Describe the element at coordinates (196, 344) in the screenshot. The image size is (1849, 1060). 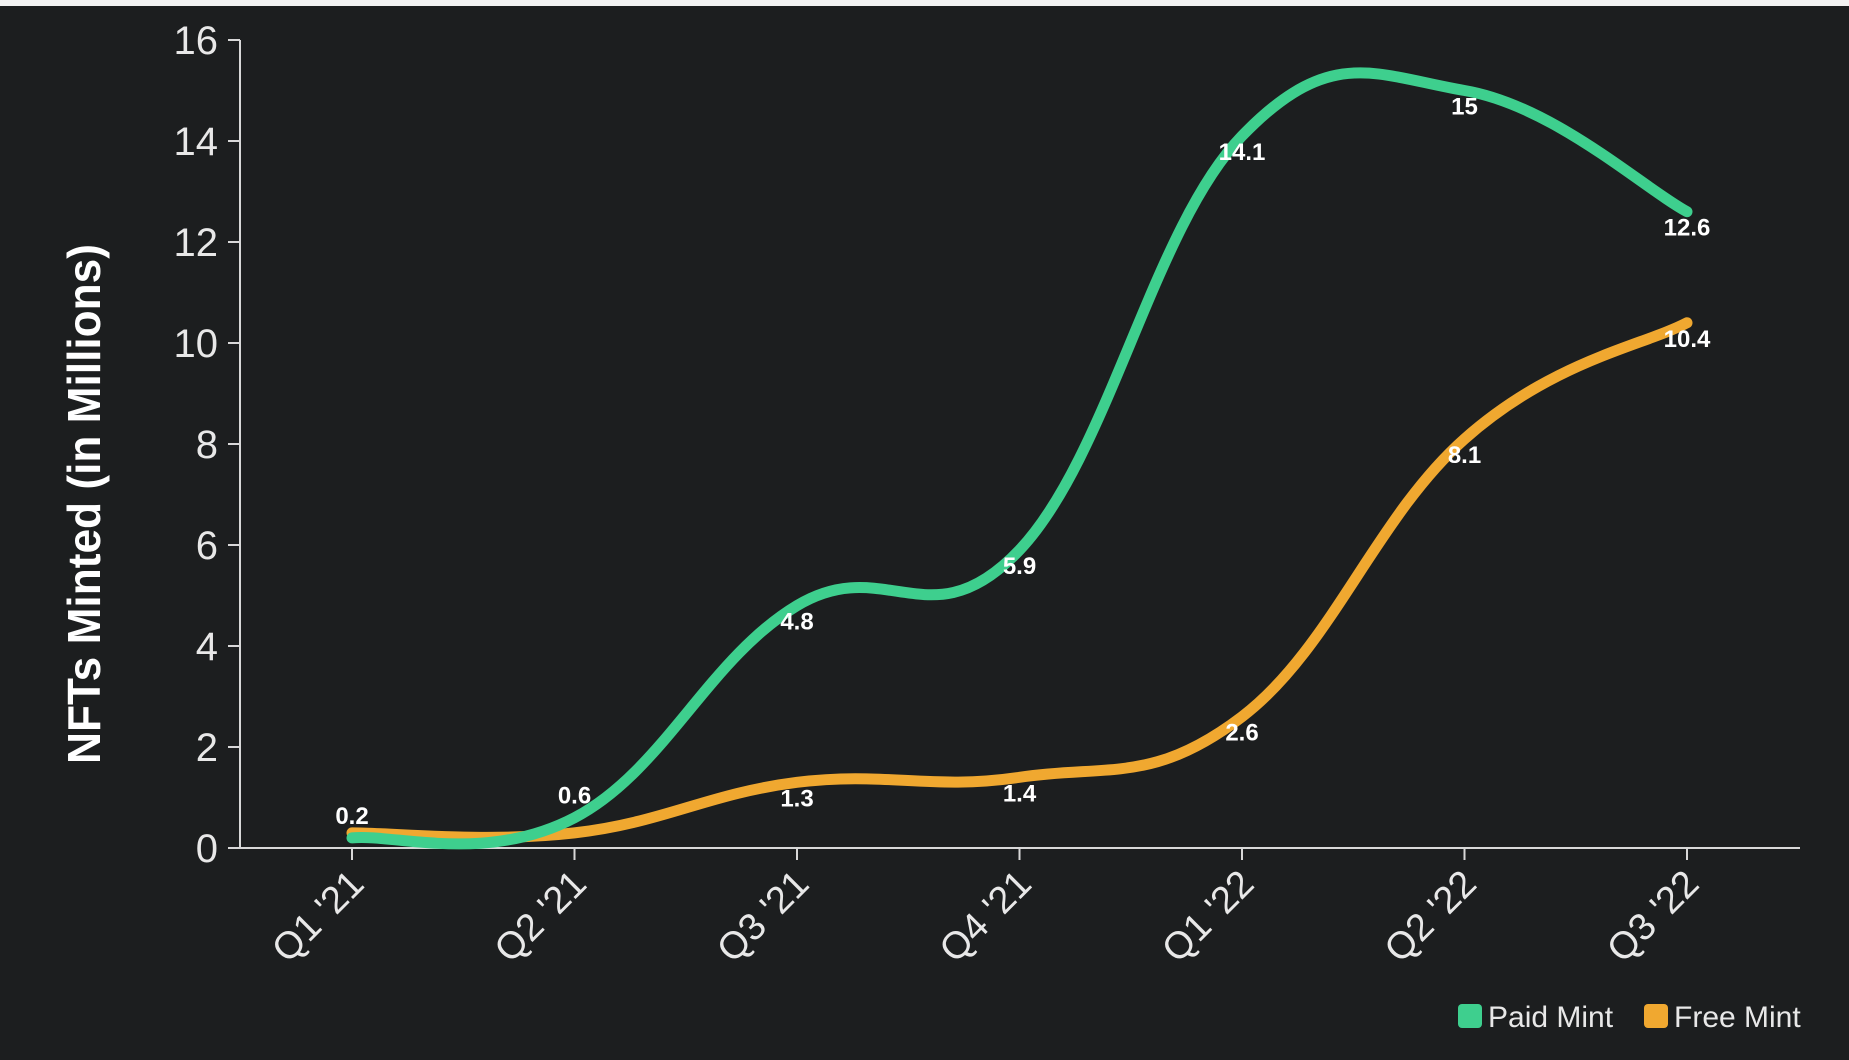
I see `y-tick-label: 10` at that location.